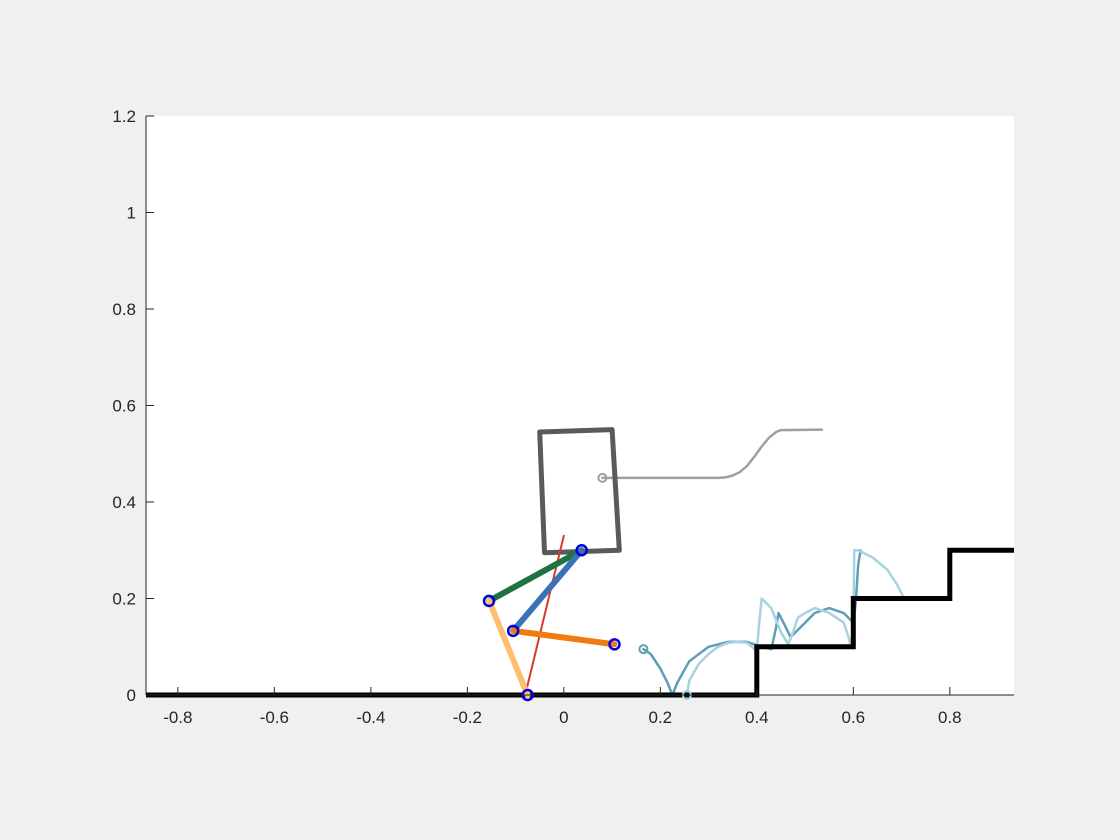  What do you see at coordinates (131, 213) in the screenshot?
I see `y-tick-label: 1` at bounding box center [131, 213].